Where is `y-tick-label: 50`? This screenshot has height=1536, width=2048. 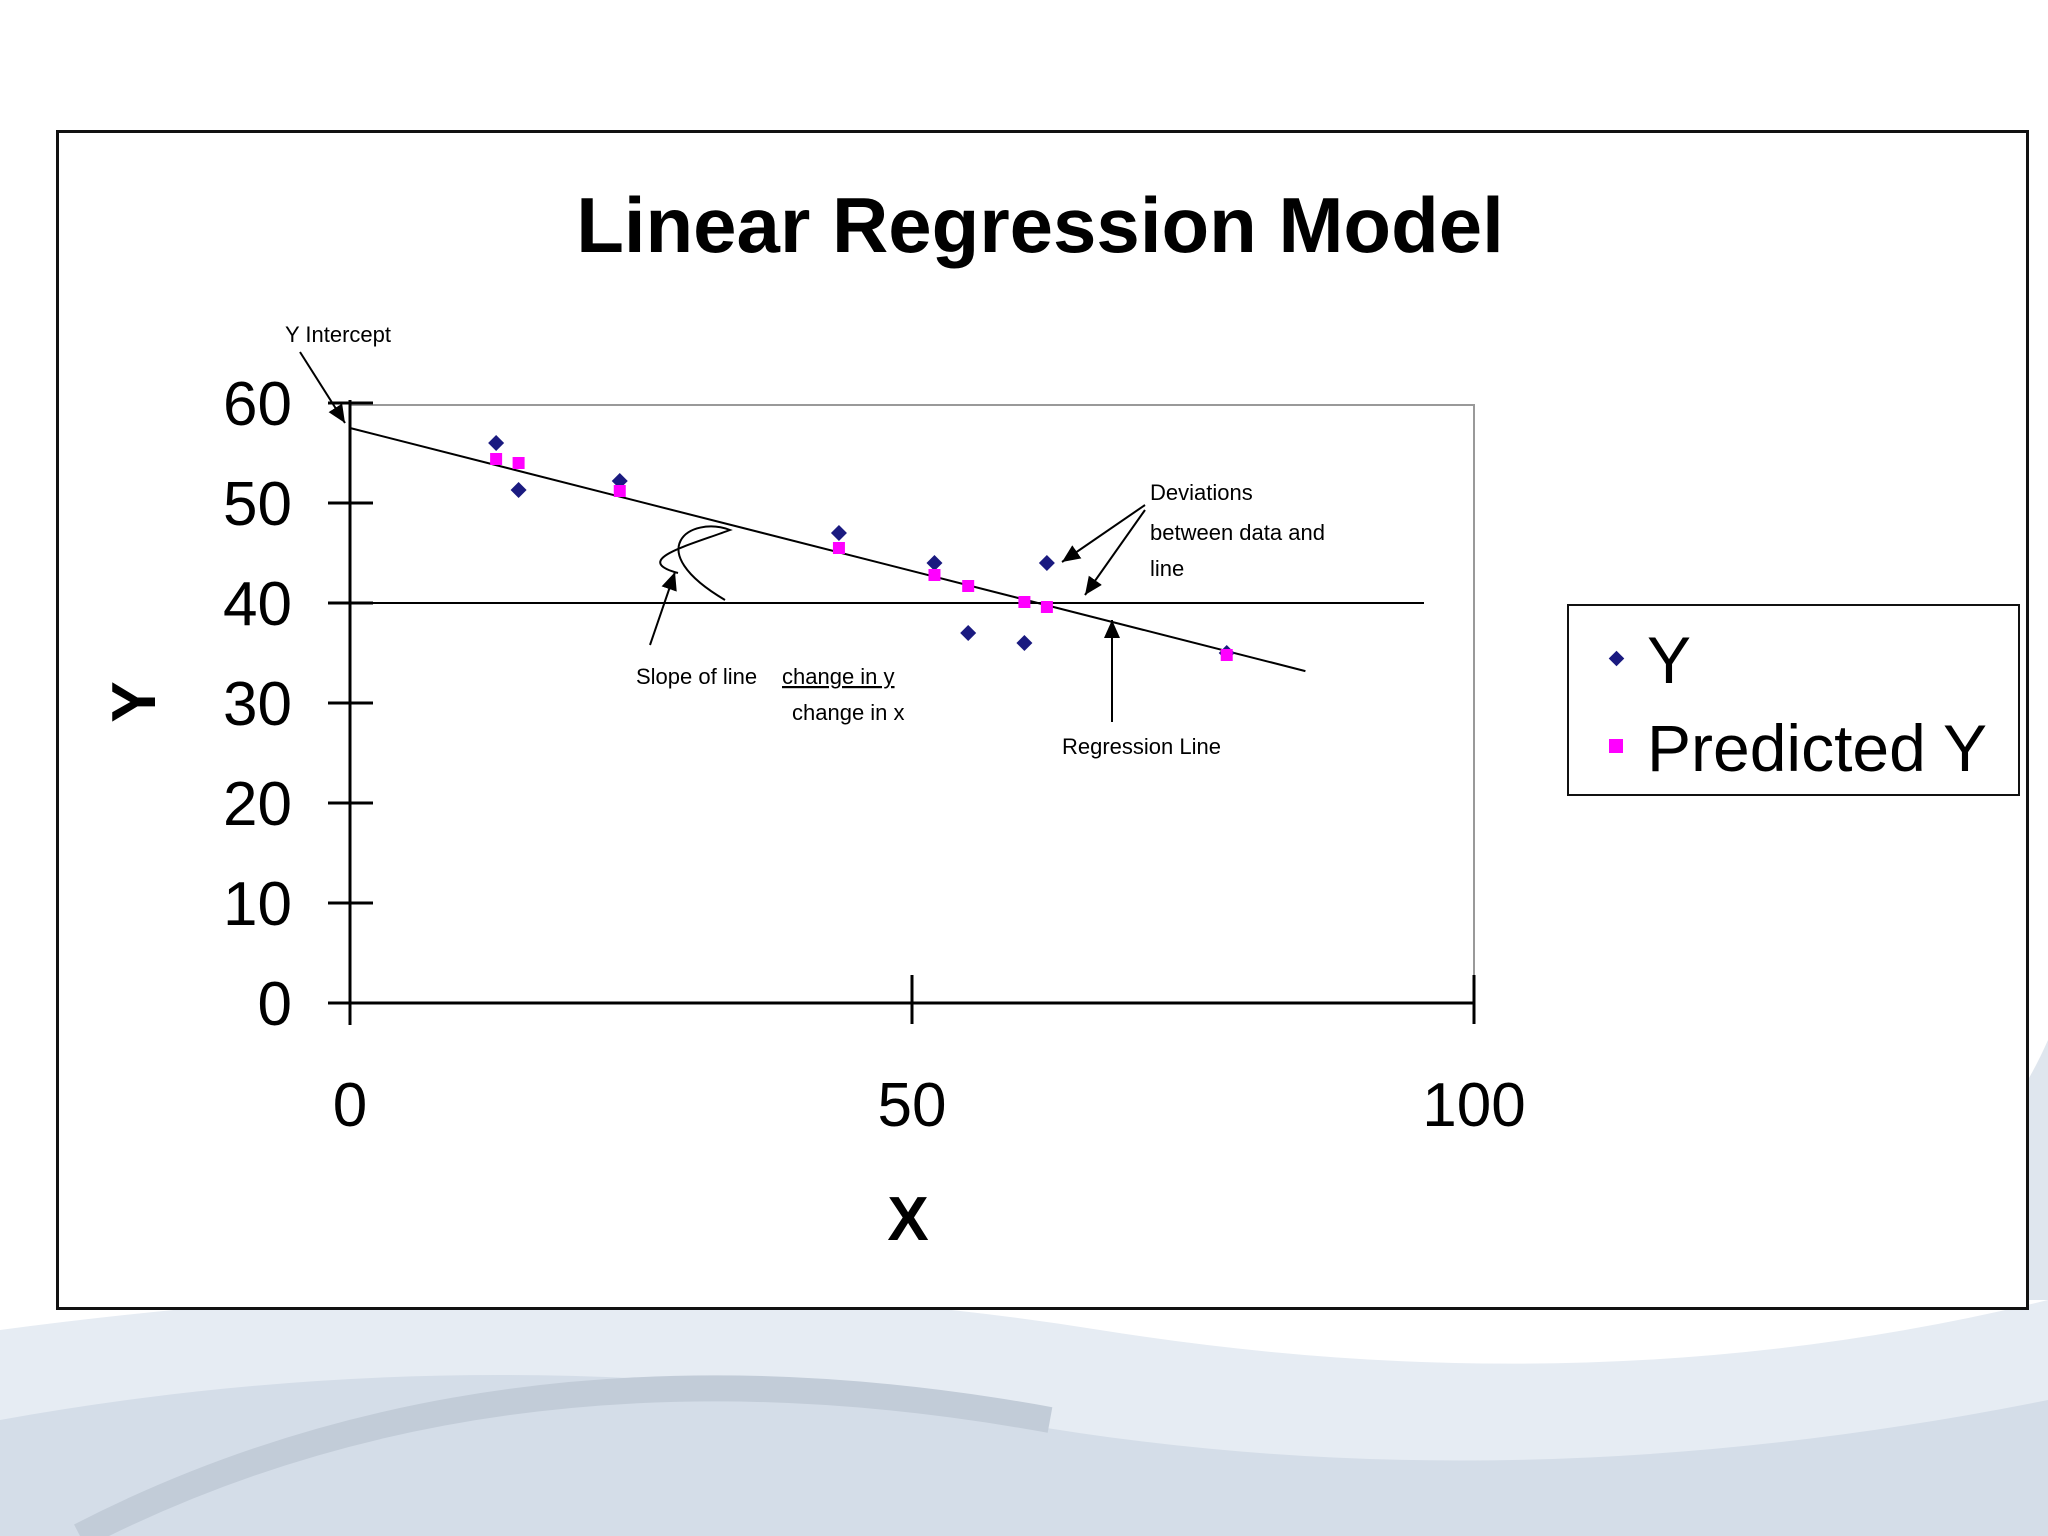
y-tick-label: 50 is located at coordinates (257, 504).